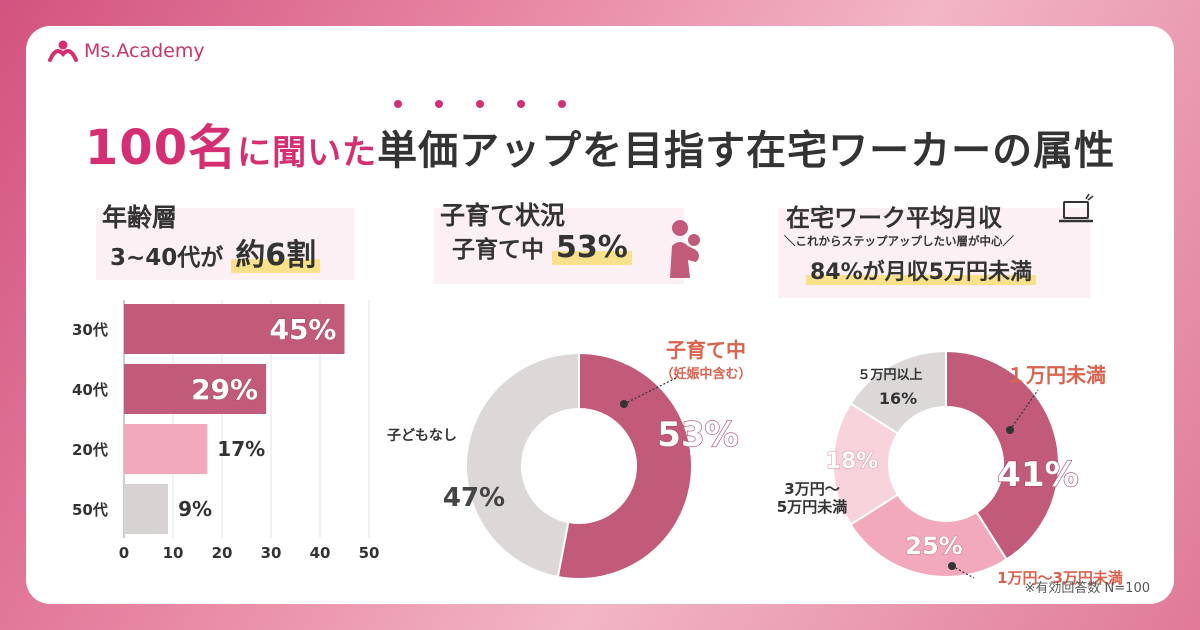 The width and height of the screenshot is (1200, 630). What do you see at coordinates (697, 435) in the screenshot?
I see `donut-value-label: 53%` at bounding box center [697, 435].